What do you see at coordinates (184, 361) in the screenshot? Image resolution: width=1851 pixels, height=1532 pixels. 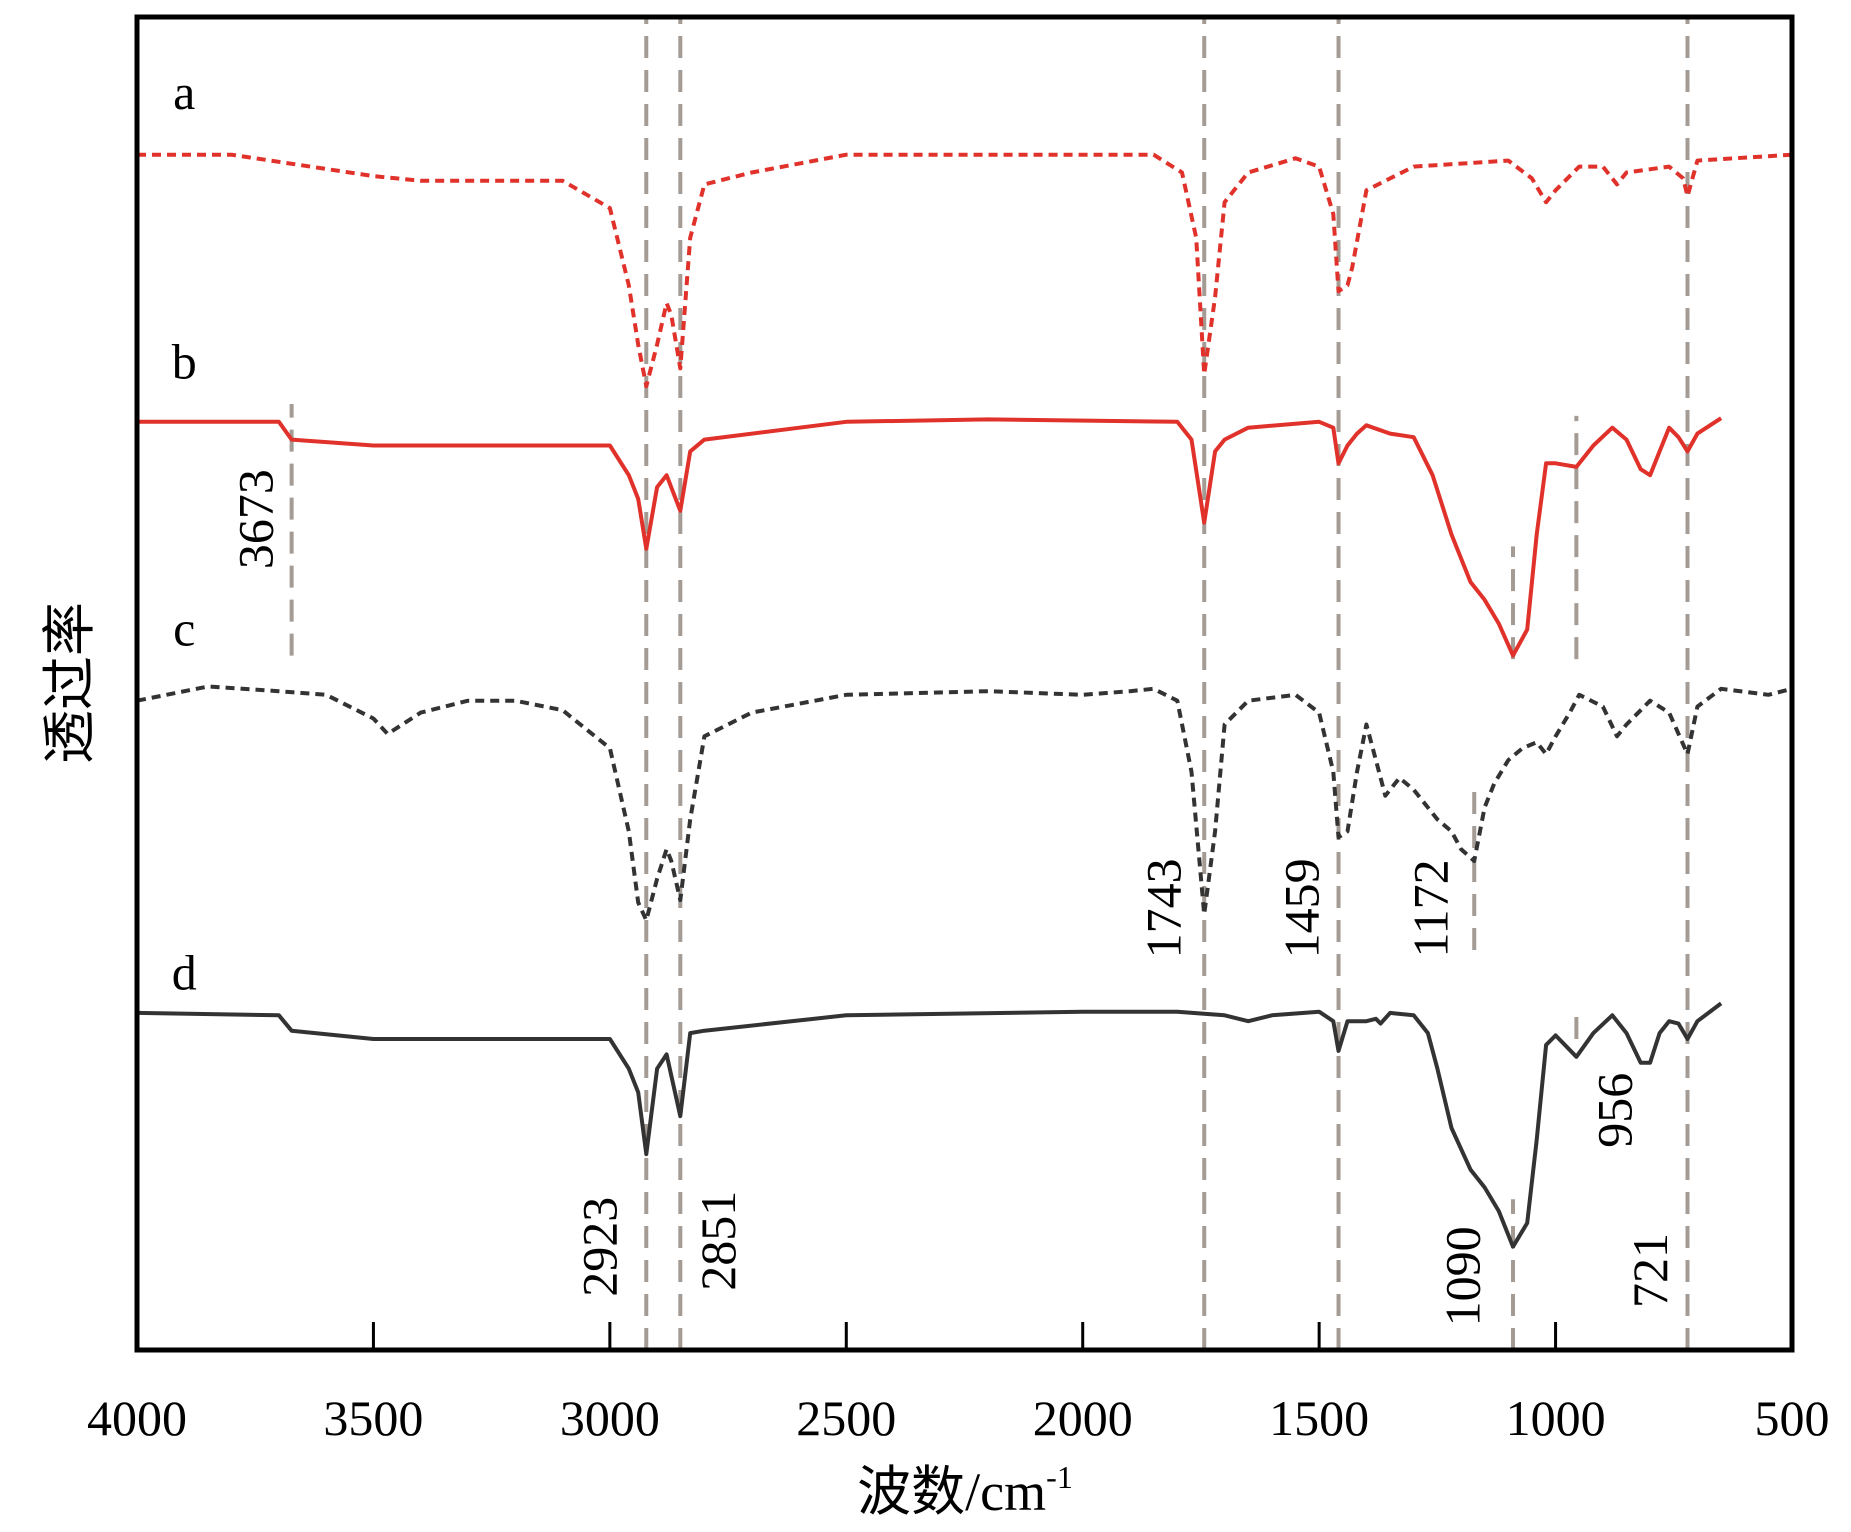 I see `series-label-b: b` at bounding box center [184, 361].